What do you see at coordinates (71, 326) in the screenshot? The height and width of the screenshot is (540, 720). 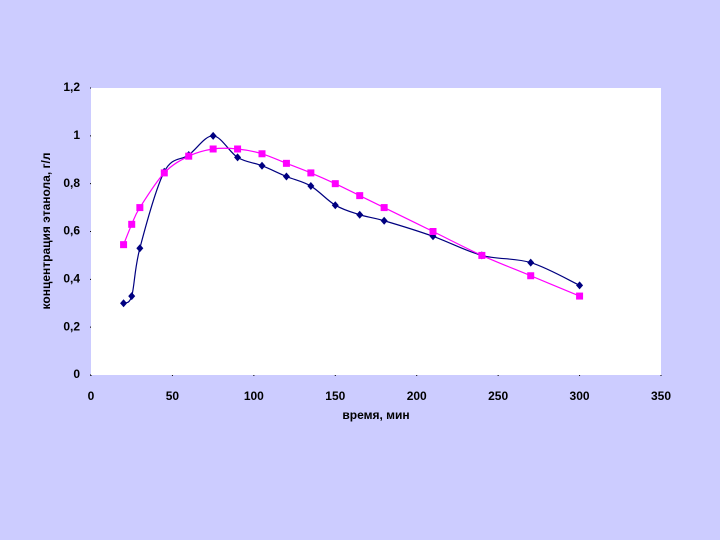 I see `y-tick-label: 0,2` at bounding box center [71, 326].